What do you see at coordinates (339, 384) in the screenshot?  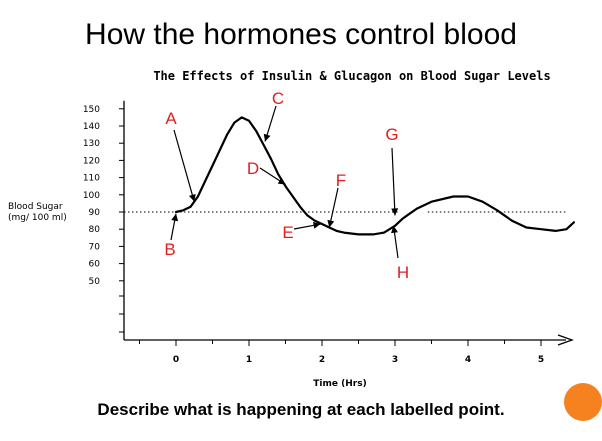 I see `x-axis-label: Time (Hrs)` at bounding box center [339, 384].